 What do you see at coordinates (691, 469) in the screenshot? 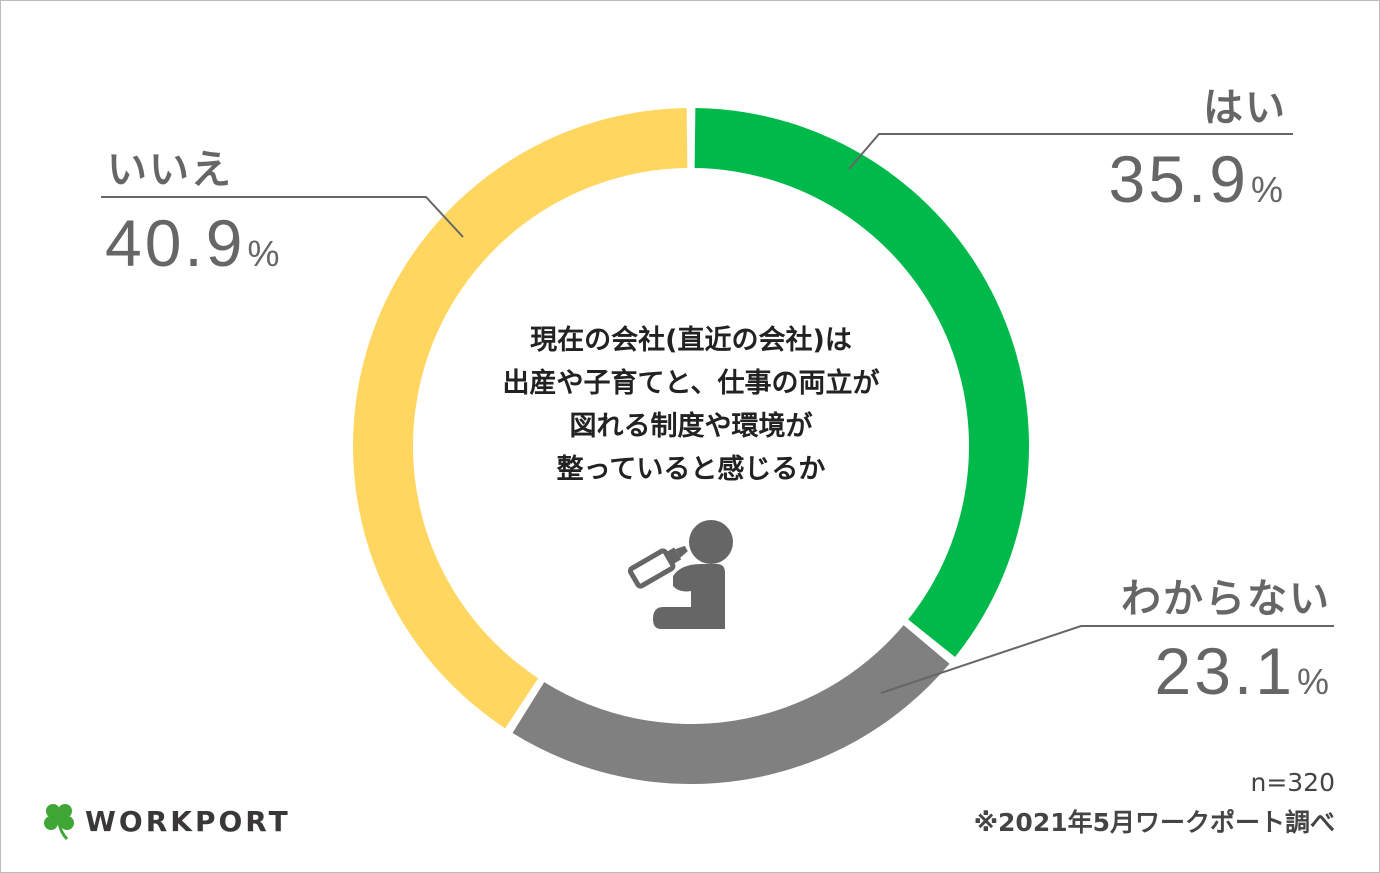
I see `chart-title-line: 整っていると感じるか` at bounding box center [691, 469].